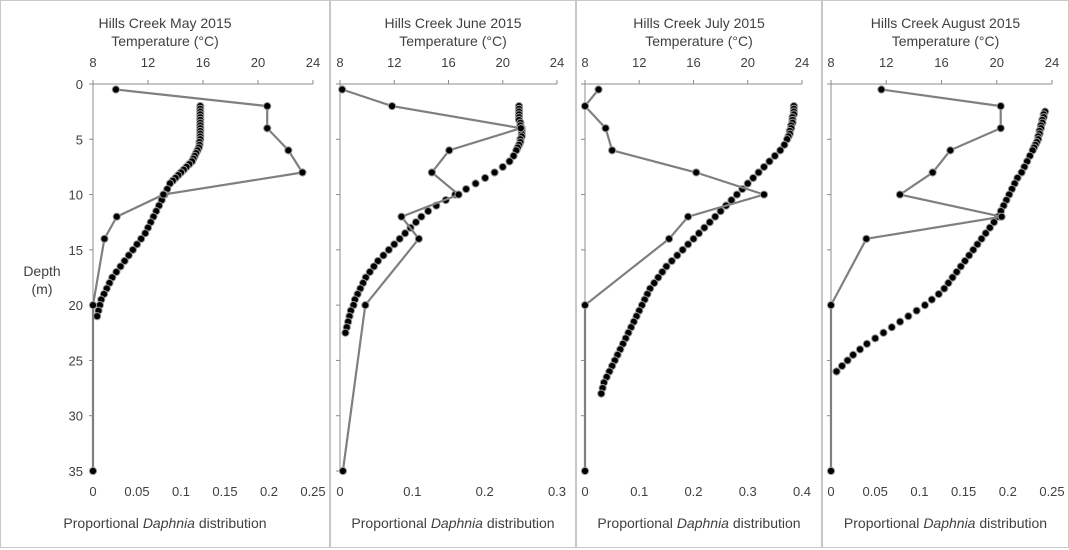  What do you see at coordinates (946, 23) in the screenshot?
I see `panel-title: Hills Creek August 2015` at bounding box center [946, 23].